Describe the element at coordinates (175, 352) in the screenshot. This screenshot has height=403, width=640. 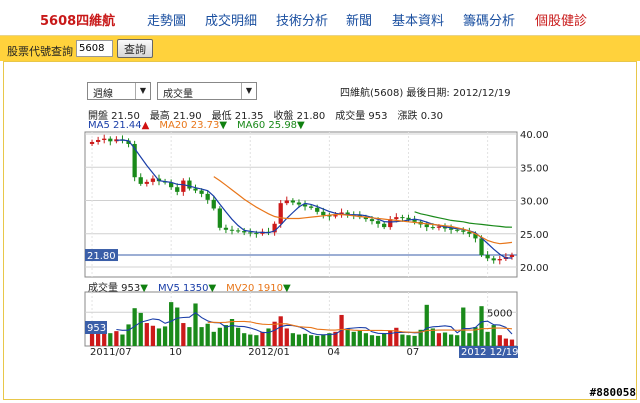
I see `x-axis-label: 10` at that location.